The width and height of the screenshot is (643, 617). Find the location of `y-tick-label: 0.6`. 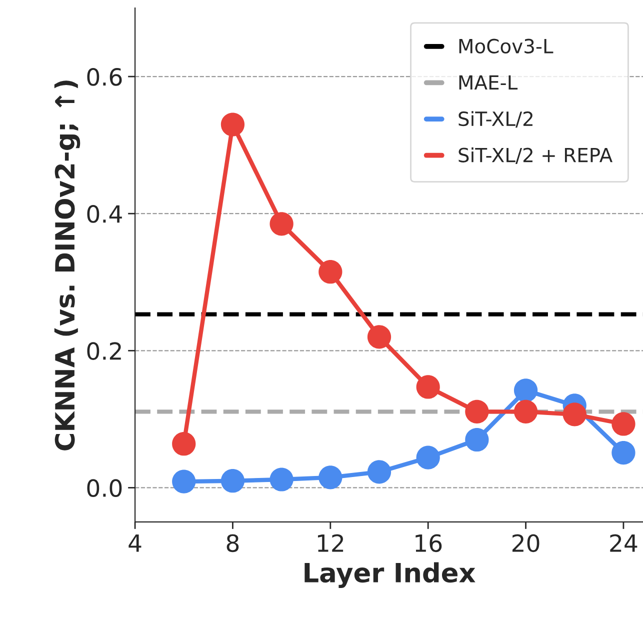

y-tick-label: 0.6 is located at coordinates (104, 77).